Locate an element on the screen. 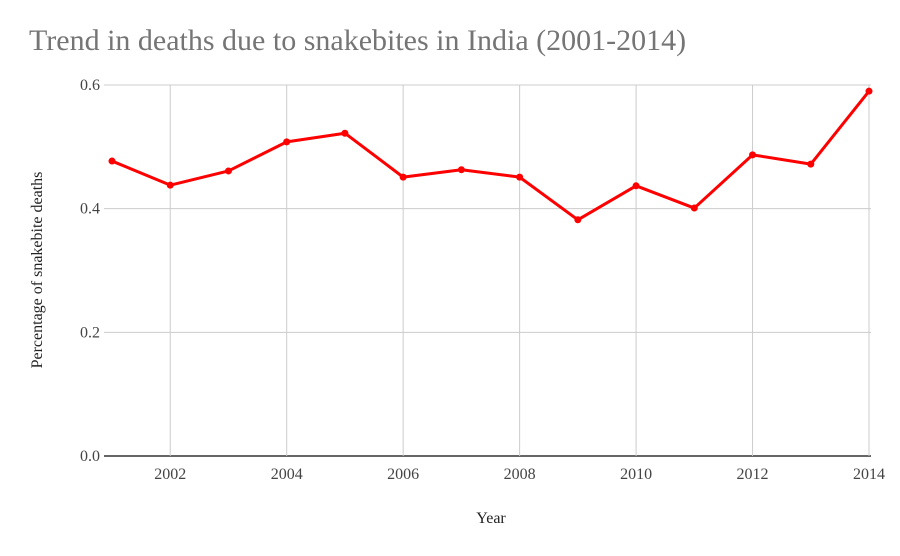 This screenshot has width=900, height=556. x-axis-label: Year is located at coordinates (491, 518).